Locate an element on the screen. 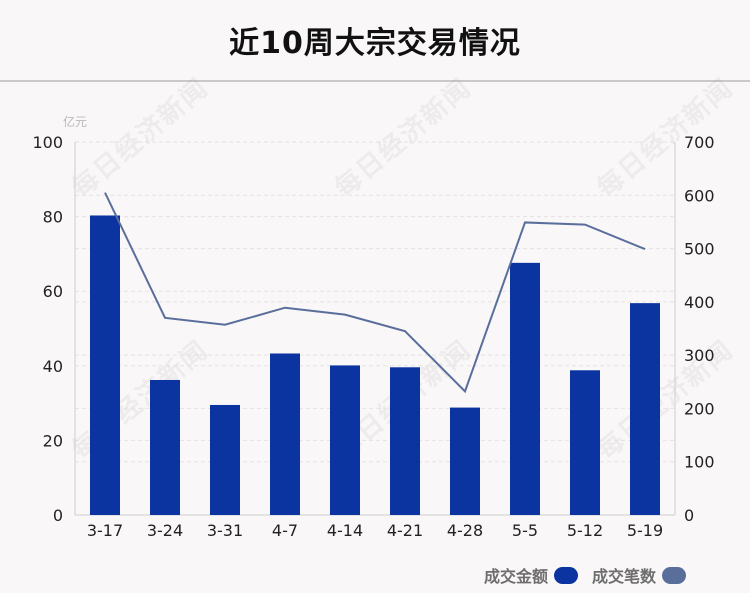  x-tick-label: 5-19 is located at coordinates (645, 530).